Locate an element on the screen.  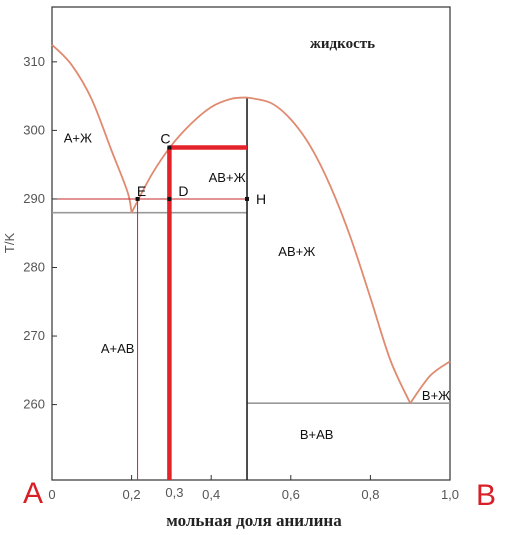
y-tick-label: 260 is located at coordinates (34, 404).